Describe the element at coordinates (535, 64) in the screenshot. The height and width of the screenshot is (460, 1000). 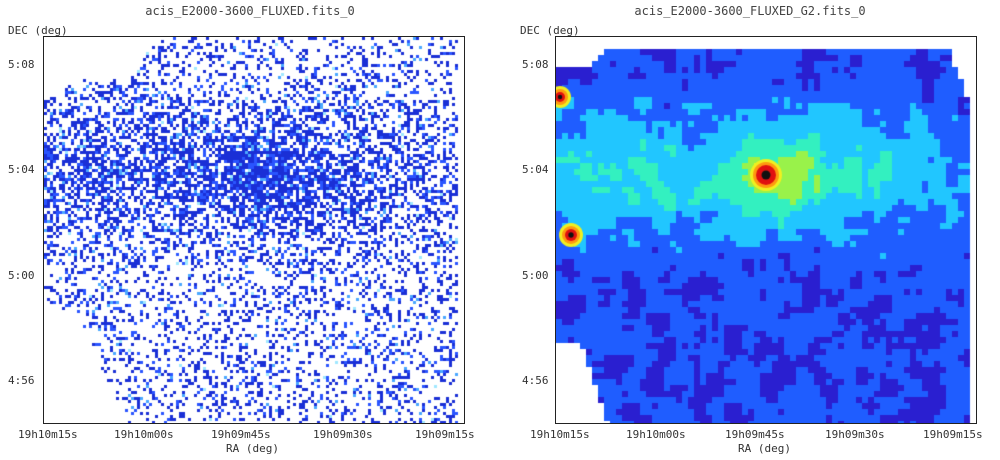
I see `right-ytick-0: 5:08` at that location.